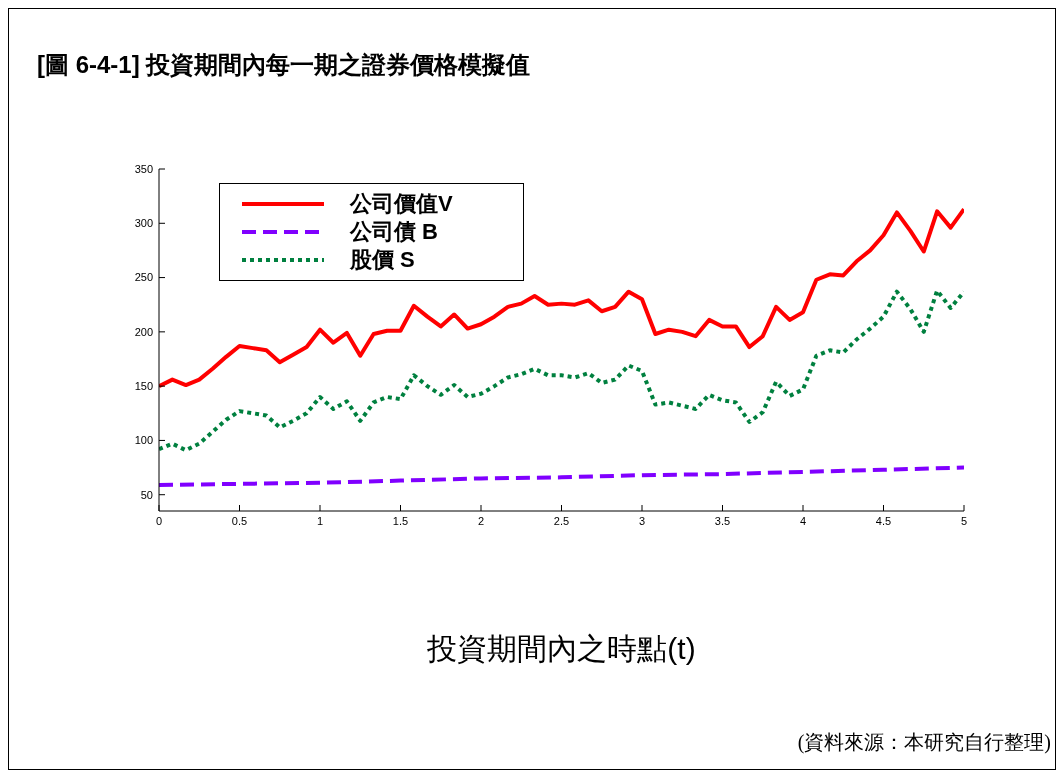 Image resolution: width=1064 pixels, height=778 pixels. Describe the element at coordinates (561, 520) in the screenshot. I see `x-tick-label: 2.5` at that location.